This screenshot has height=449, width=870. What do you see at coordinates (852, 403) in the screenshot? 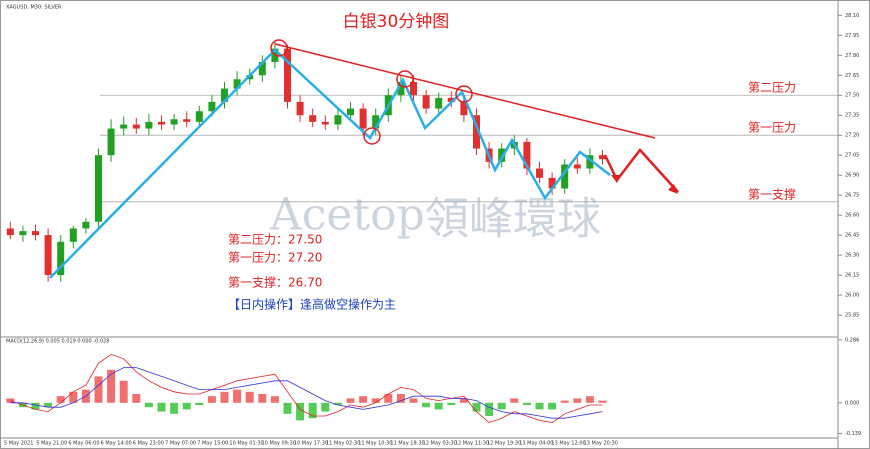
I see `y-tick-label: 0.000` at bounding box center [852, 403].